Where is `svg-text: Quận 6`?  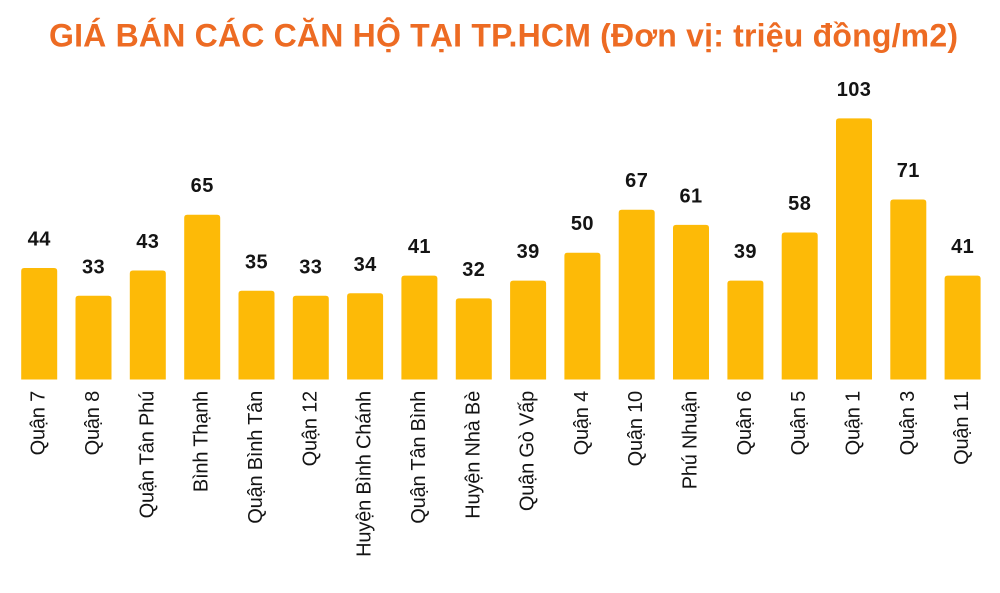
svg-text: Quận 6 is located at coordinates (745, 423).